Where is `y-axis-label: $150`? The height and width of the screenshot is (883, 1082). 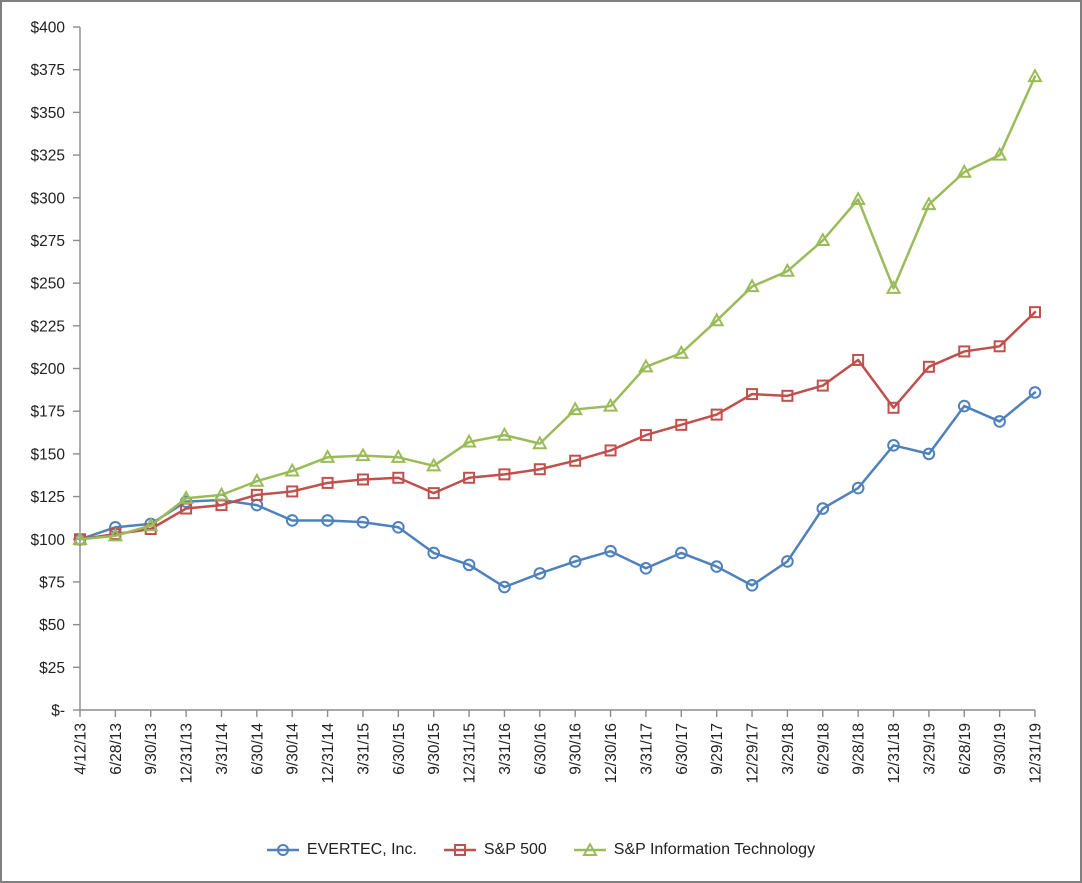 y-axis-label: $150 is located at coordinates (48, 454).